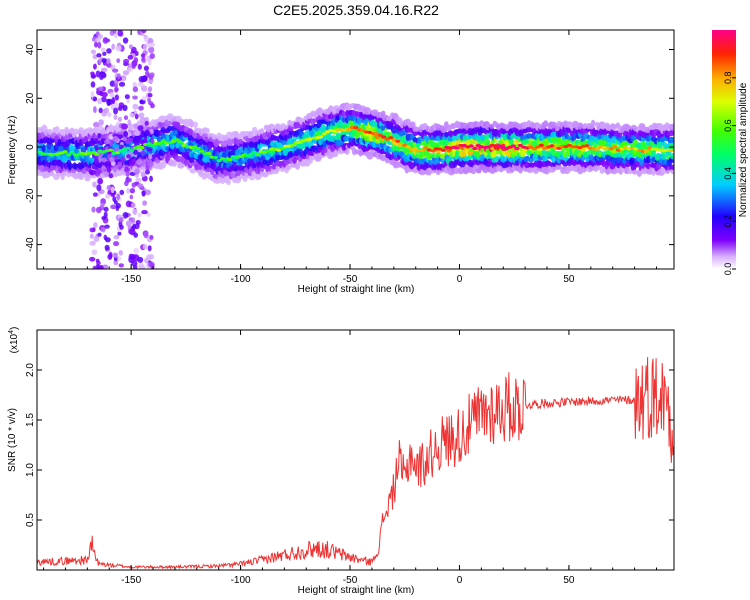 Image resolution: width=750 pixels, height=600 pixels. Describe the element at coordinates (11, 332) in the screenshot. I see `snr-y-multiplier-exp: 4` at that location.